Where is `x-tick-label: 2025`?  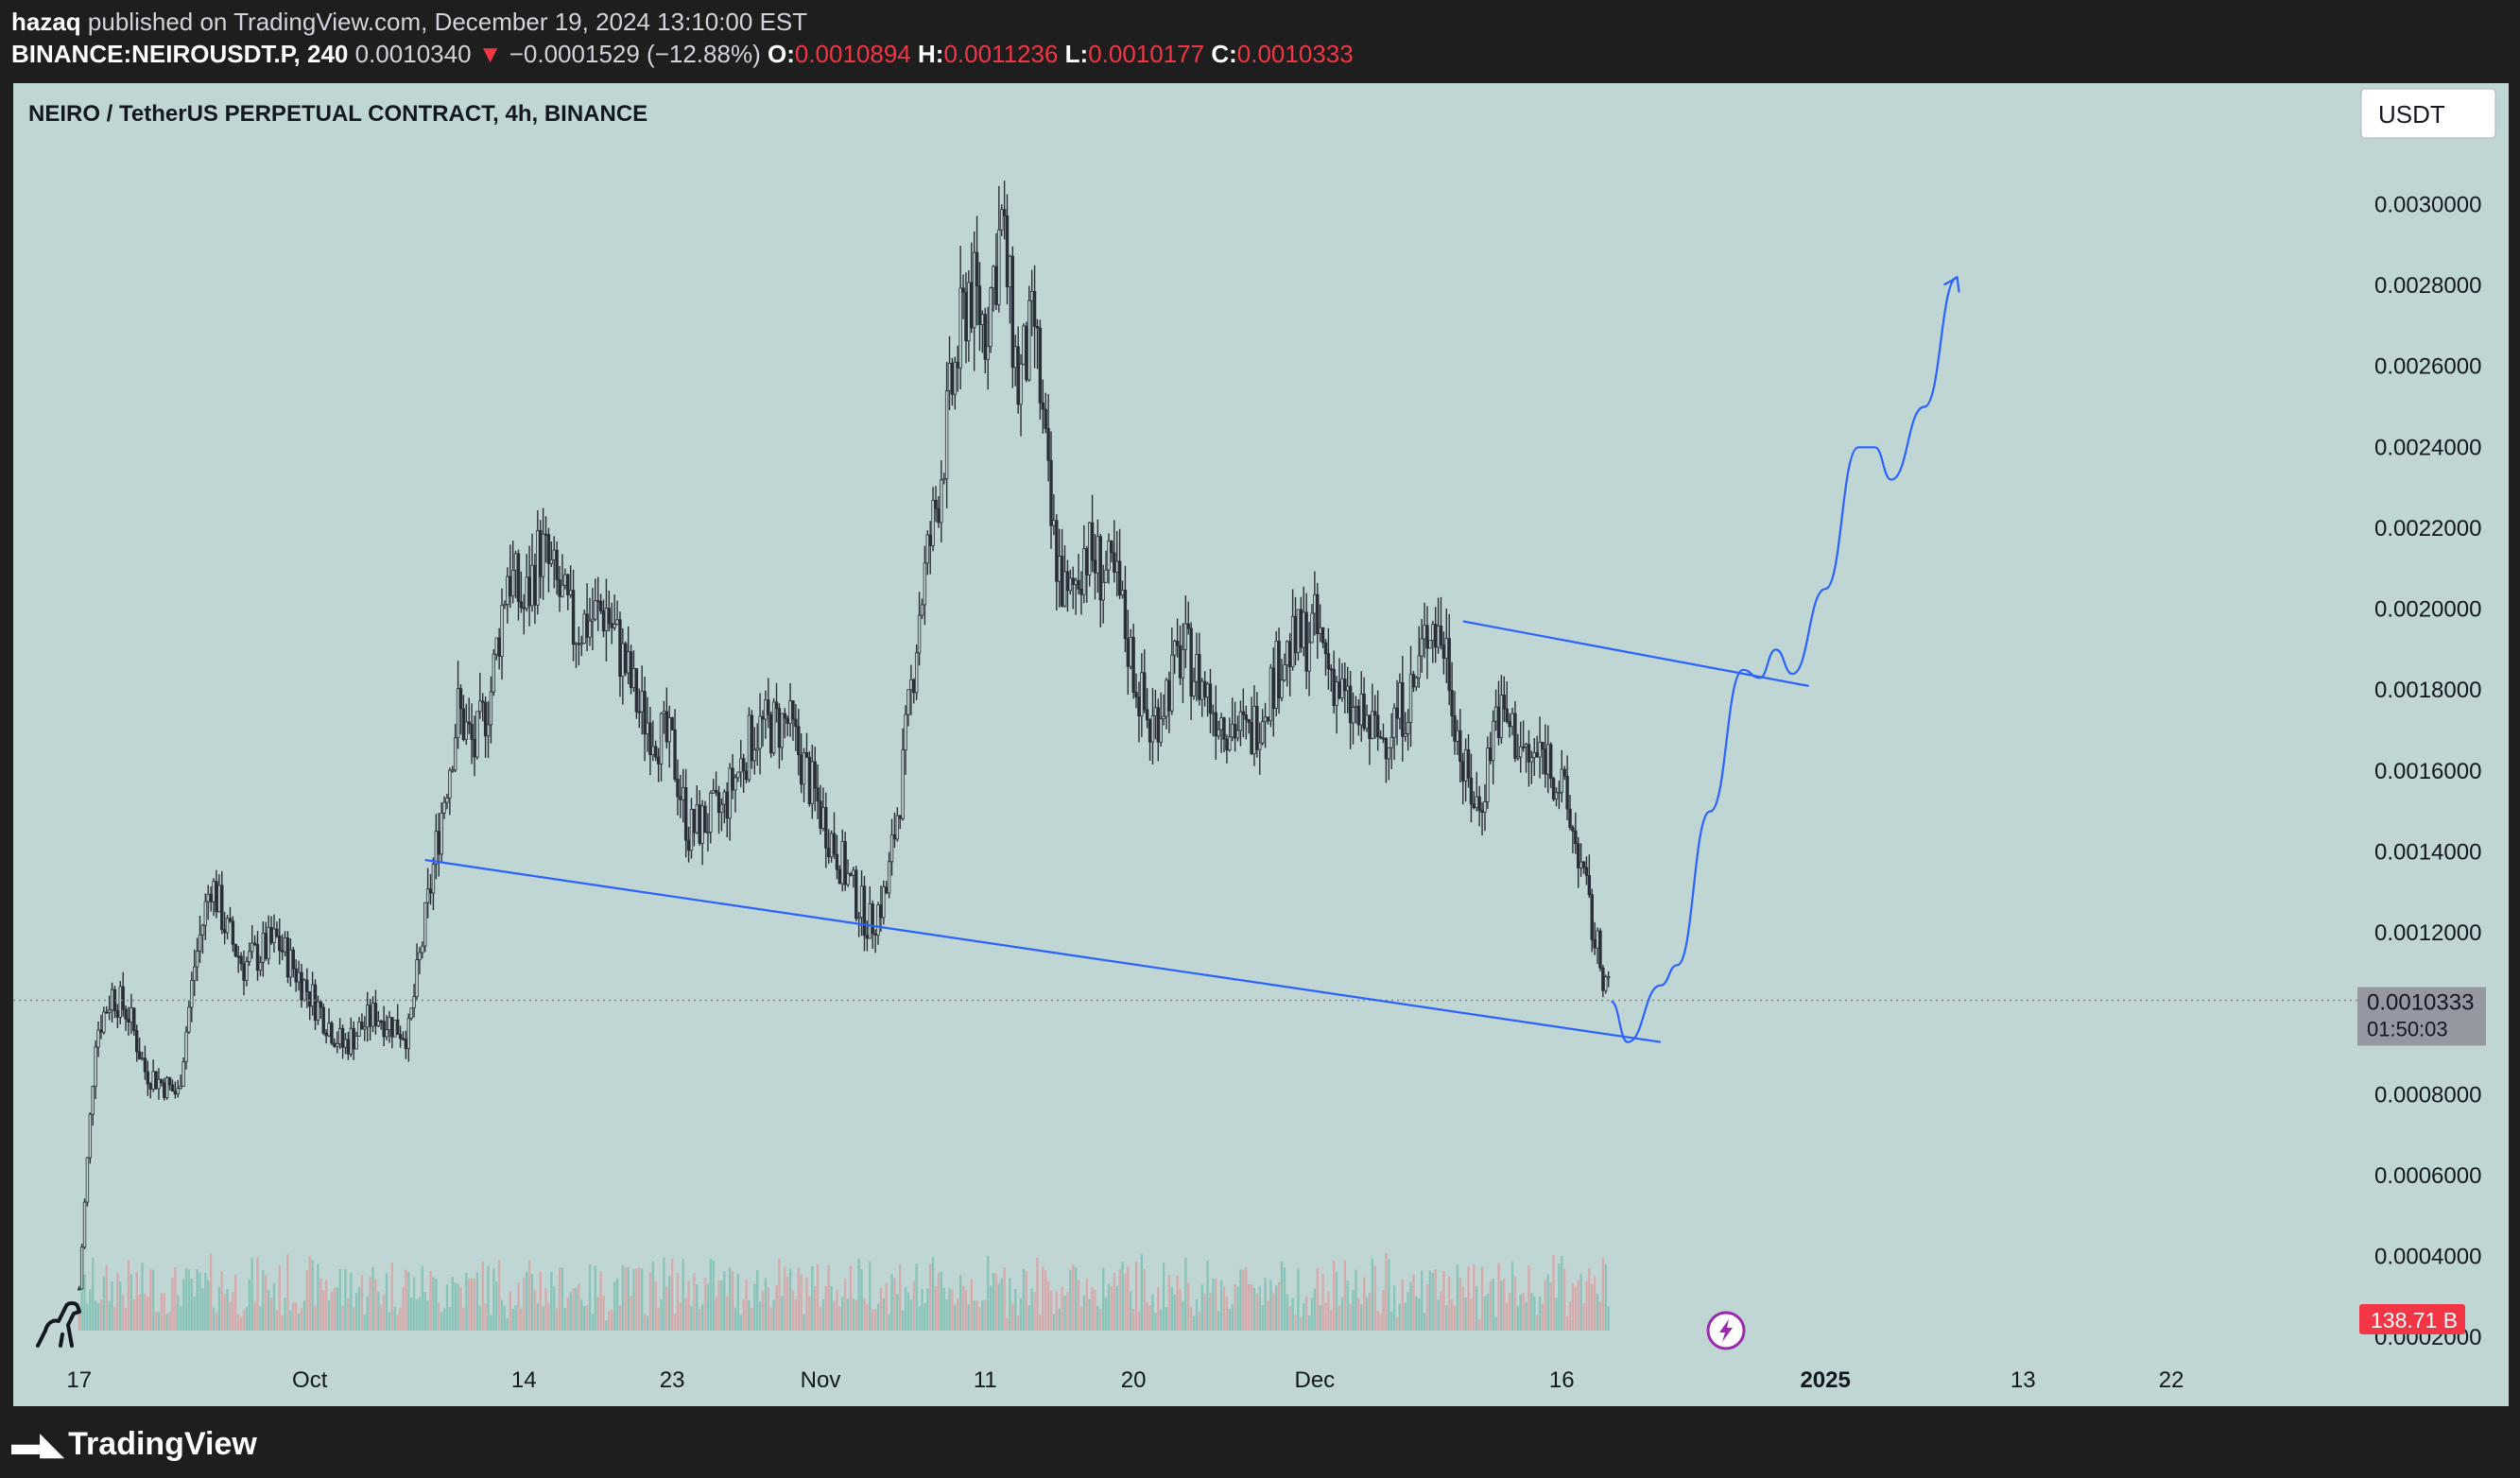
x-tick-label: 2025 is located at coordinates (1825, 1380).